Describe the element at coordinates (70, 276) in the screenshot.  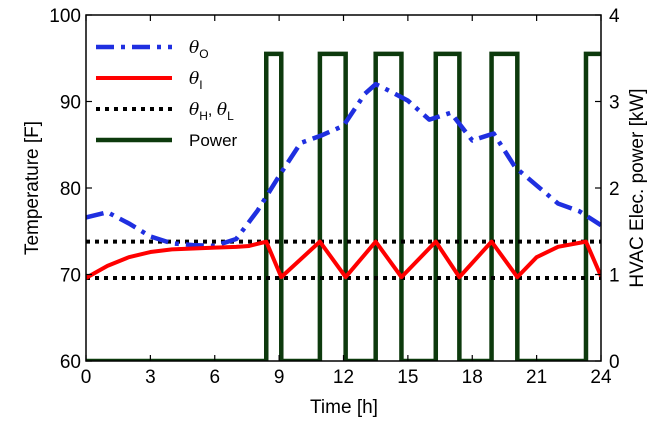
I see `y-tick-label-left: 70` at that location.